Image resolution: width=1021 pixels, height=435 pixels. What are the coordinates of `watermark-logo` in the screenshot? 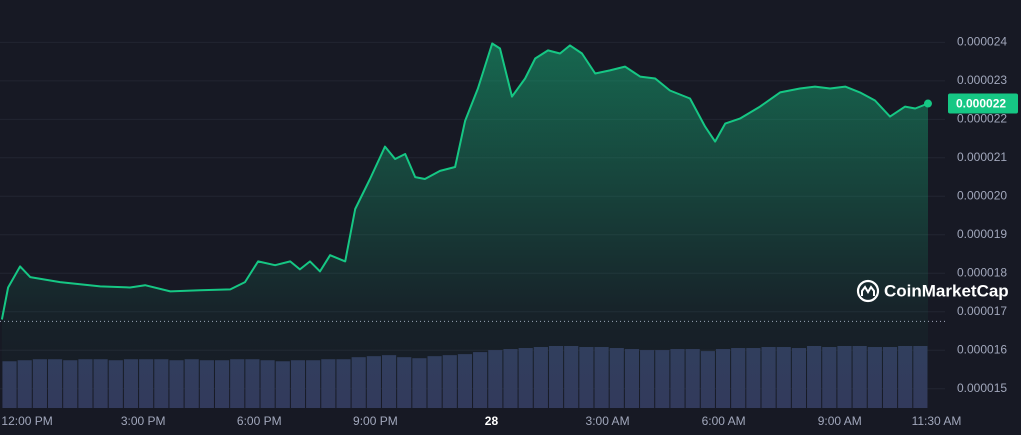 It's located at (868, 291).